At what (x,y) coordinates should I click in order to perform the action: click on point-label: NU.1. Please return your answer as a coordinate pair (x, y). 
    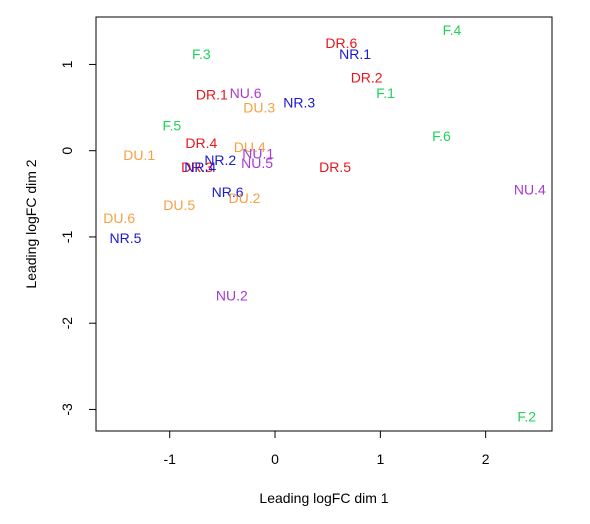
    Looking at the image, I should click on (258, 153).